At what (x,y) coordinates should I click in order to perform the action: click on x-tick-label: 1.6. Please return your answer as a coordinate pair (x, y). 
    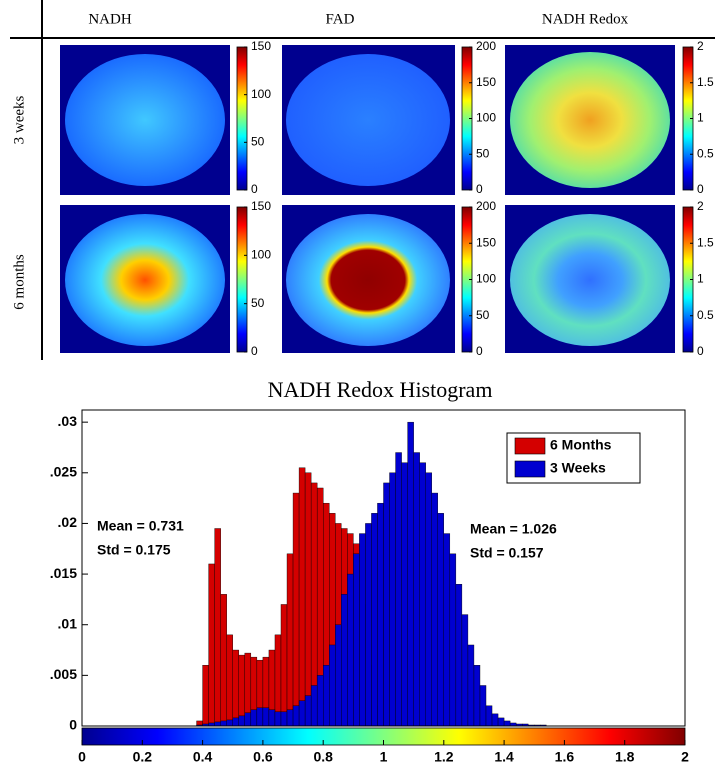
    Looking at the image, I should click on (565, 757).